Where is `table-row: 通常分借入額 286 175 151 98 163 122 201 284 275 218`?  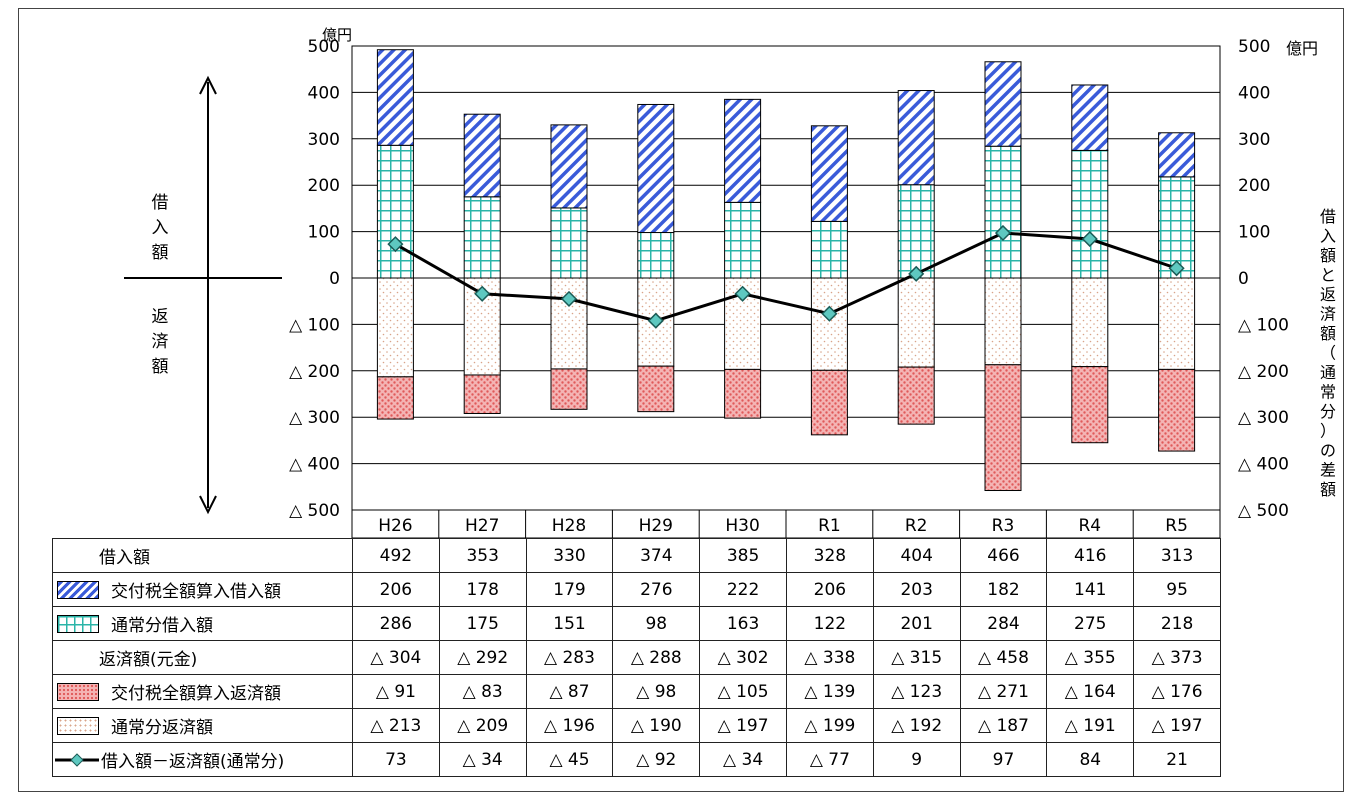
table-row: 通常分借入額 286 175 151 98 163 122 201 284 275 218 is located at coordinates (636, 623).